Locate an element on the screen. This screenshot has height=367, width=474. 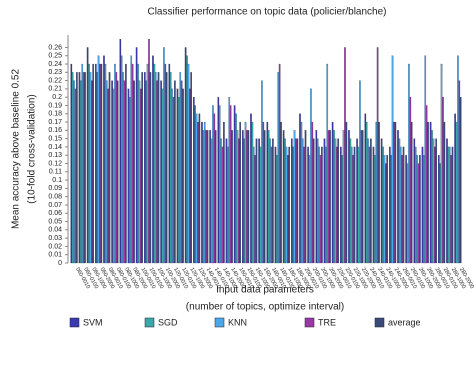
y-axis-title: (10-fold cross-validation) is located at coordinates (32, 149).